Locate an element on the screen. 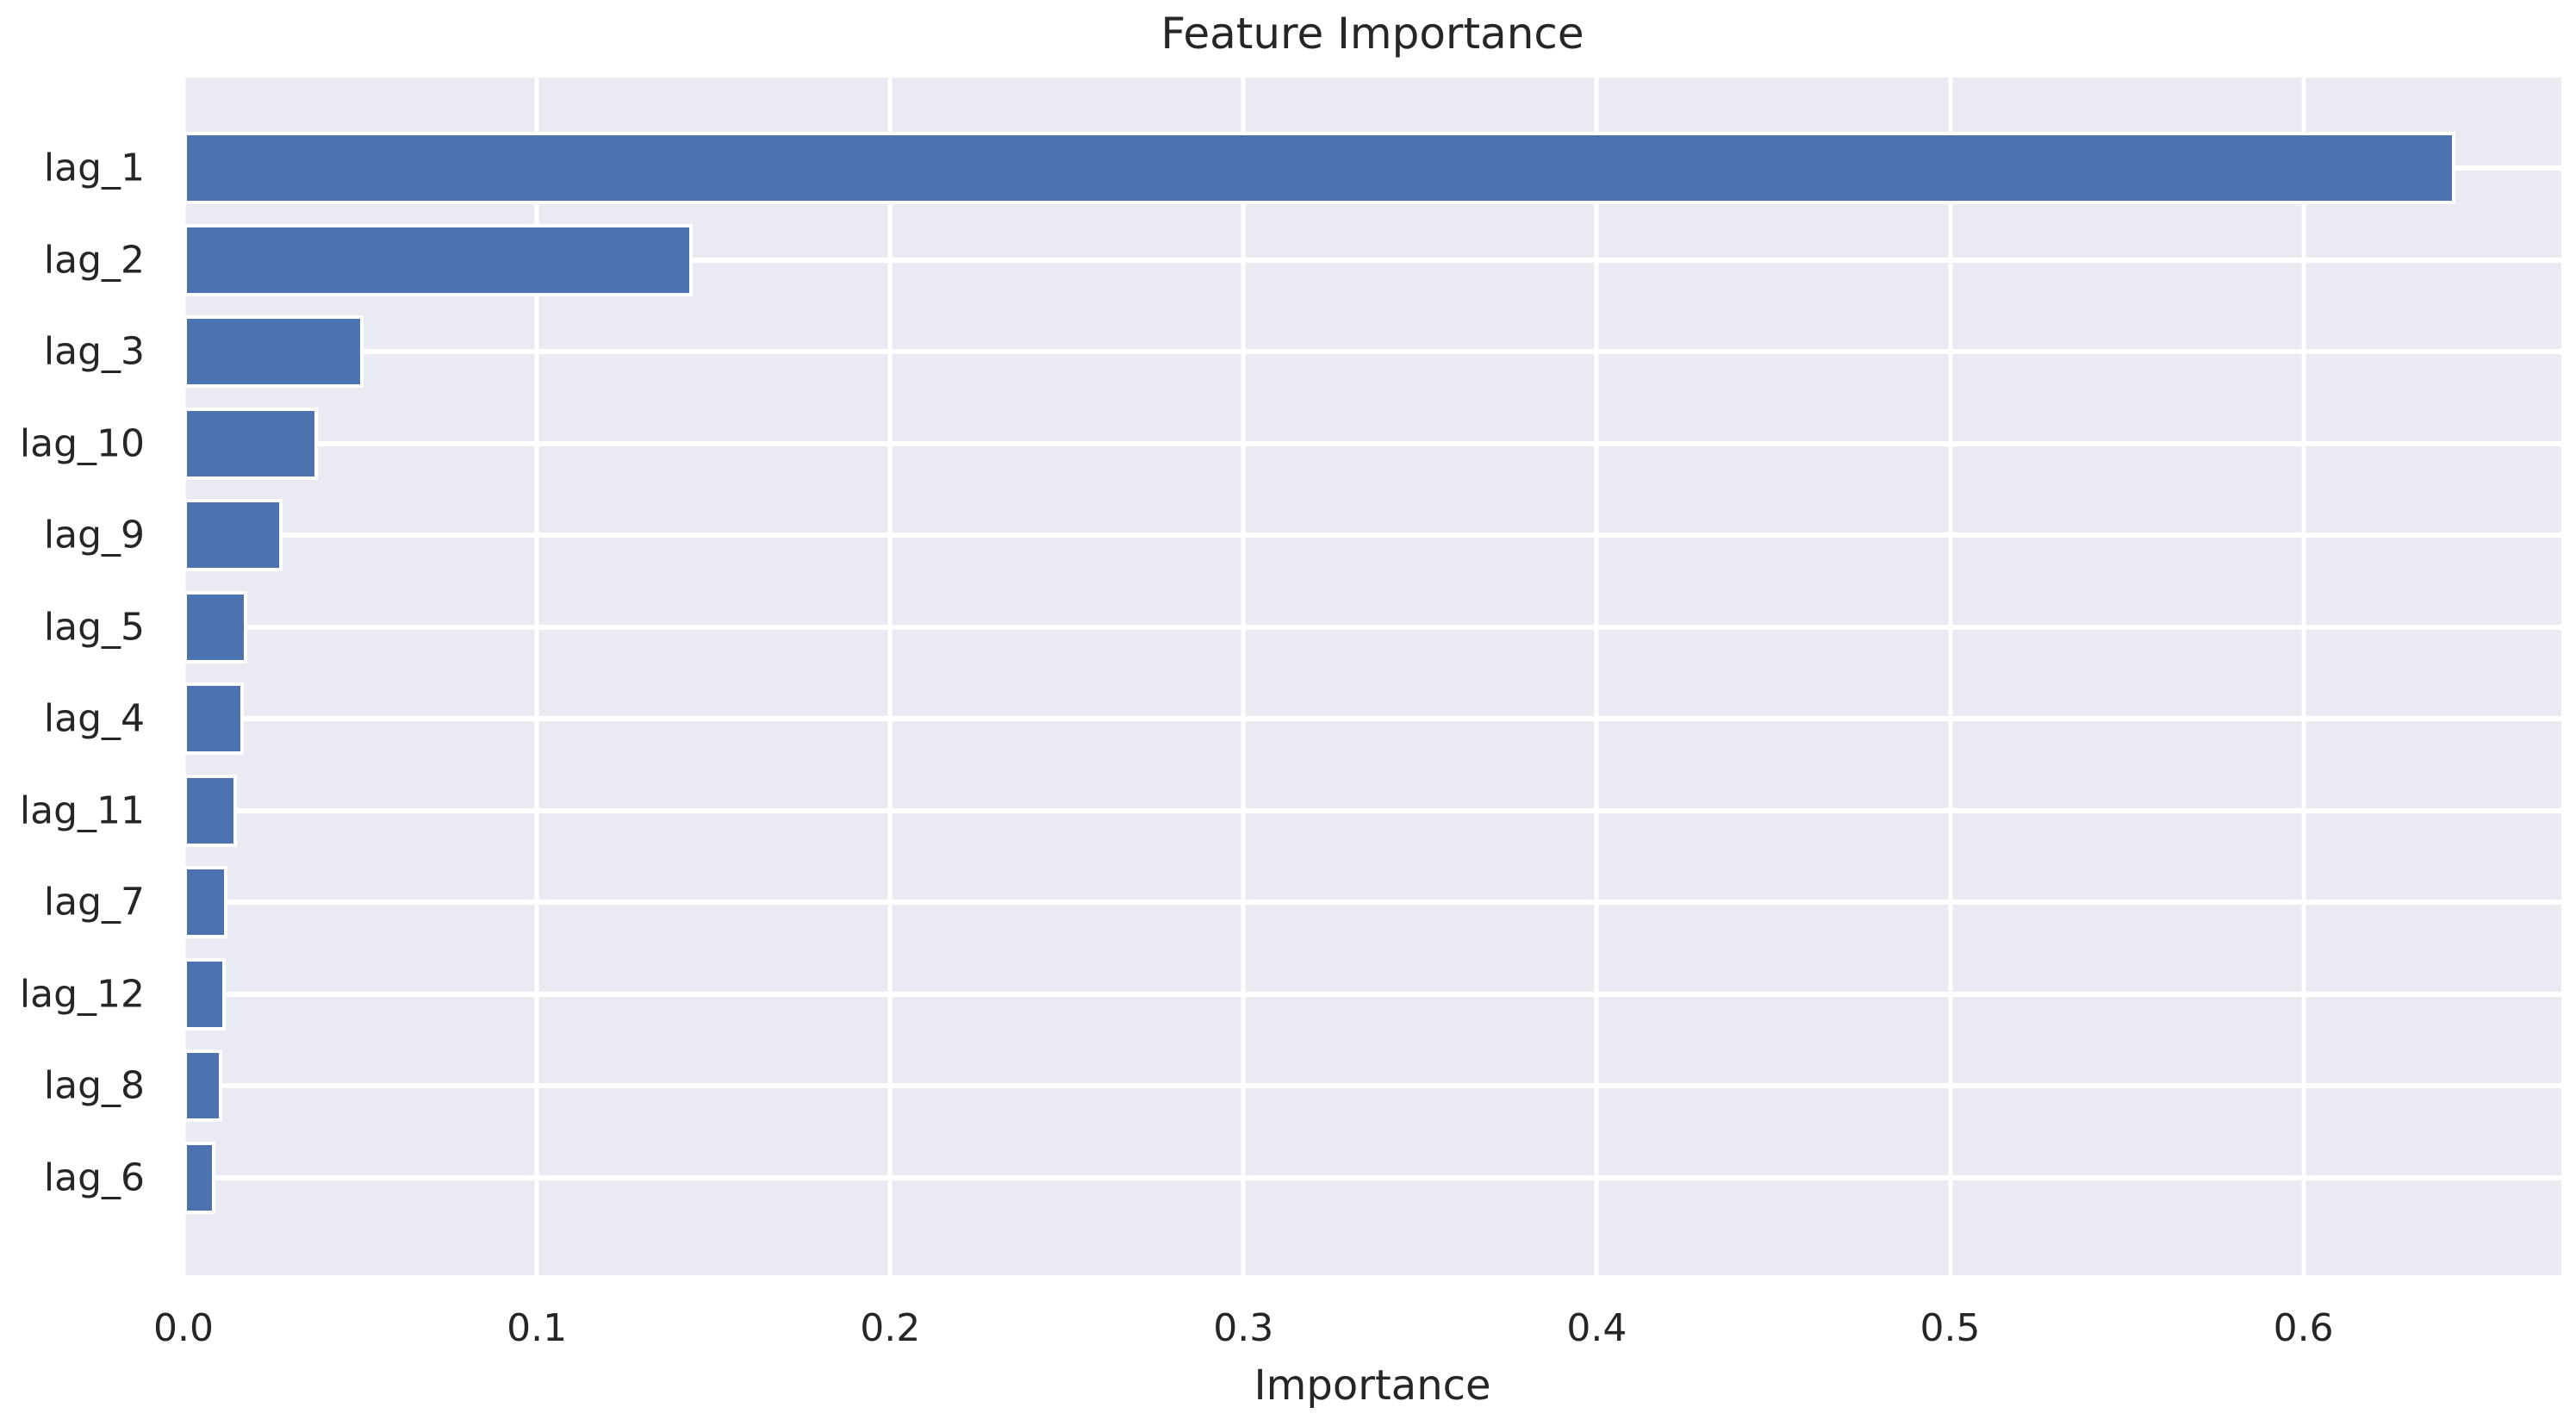  ytick-label-lag_2: lag_2 is located at coordinates (94, 260).